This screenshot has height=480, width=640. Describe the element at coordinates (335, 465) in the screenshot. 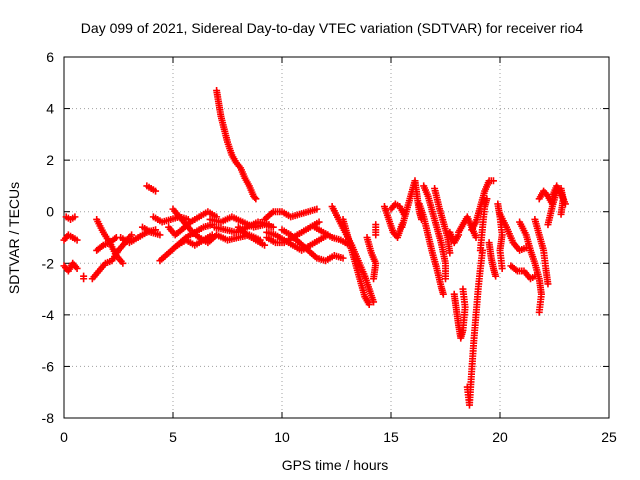

I see `x-axis-label: GPS time / hours` at that location.